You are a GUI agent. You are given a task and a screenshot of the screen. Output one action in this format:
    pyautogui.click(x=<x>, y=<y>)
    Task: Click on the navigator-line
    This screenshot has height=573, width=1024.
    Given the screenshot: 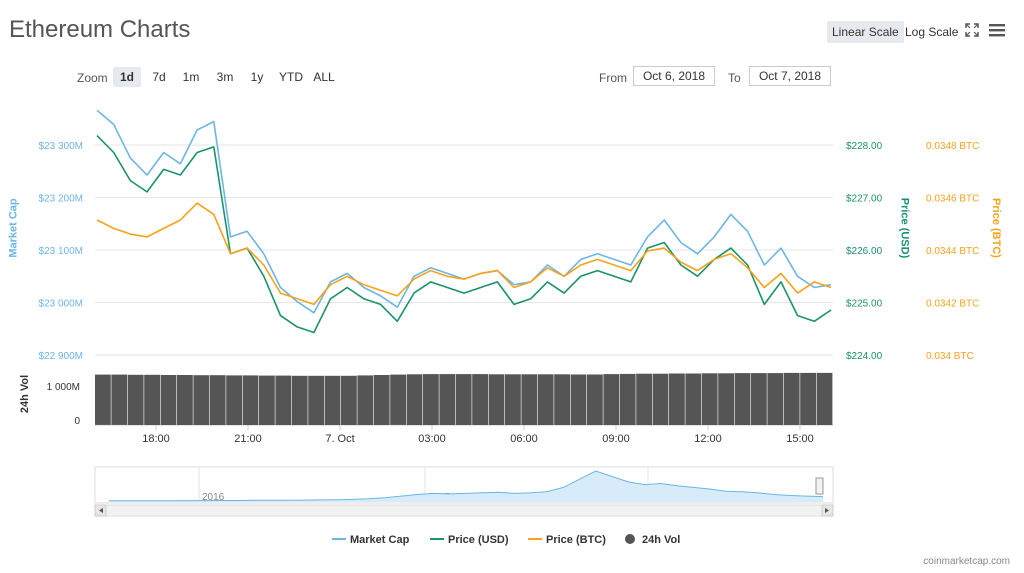 What is the action you would take?
    pyautogui.click(x=466, y=486)
    